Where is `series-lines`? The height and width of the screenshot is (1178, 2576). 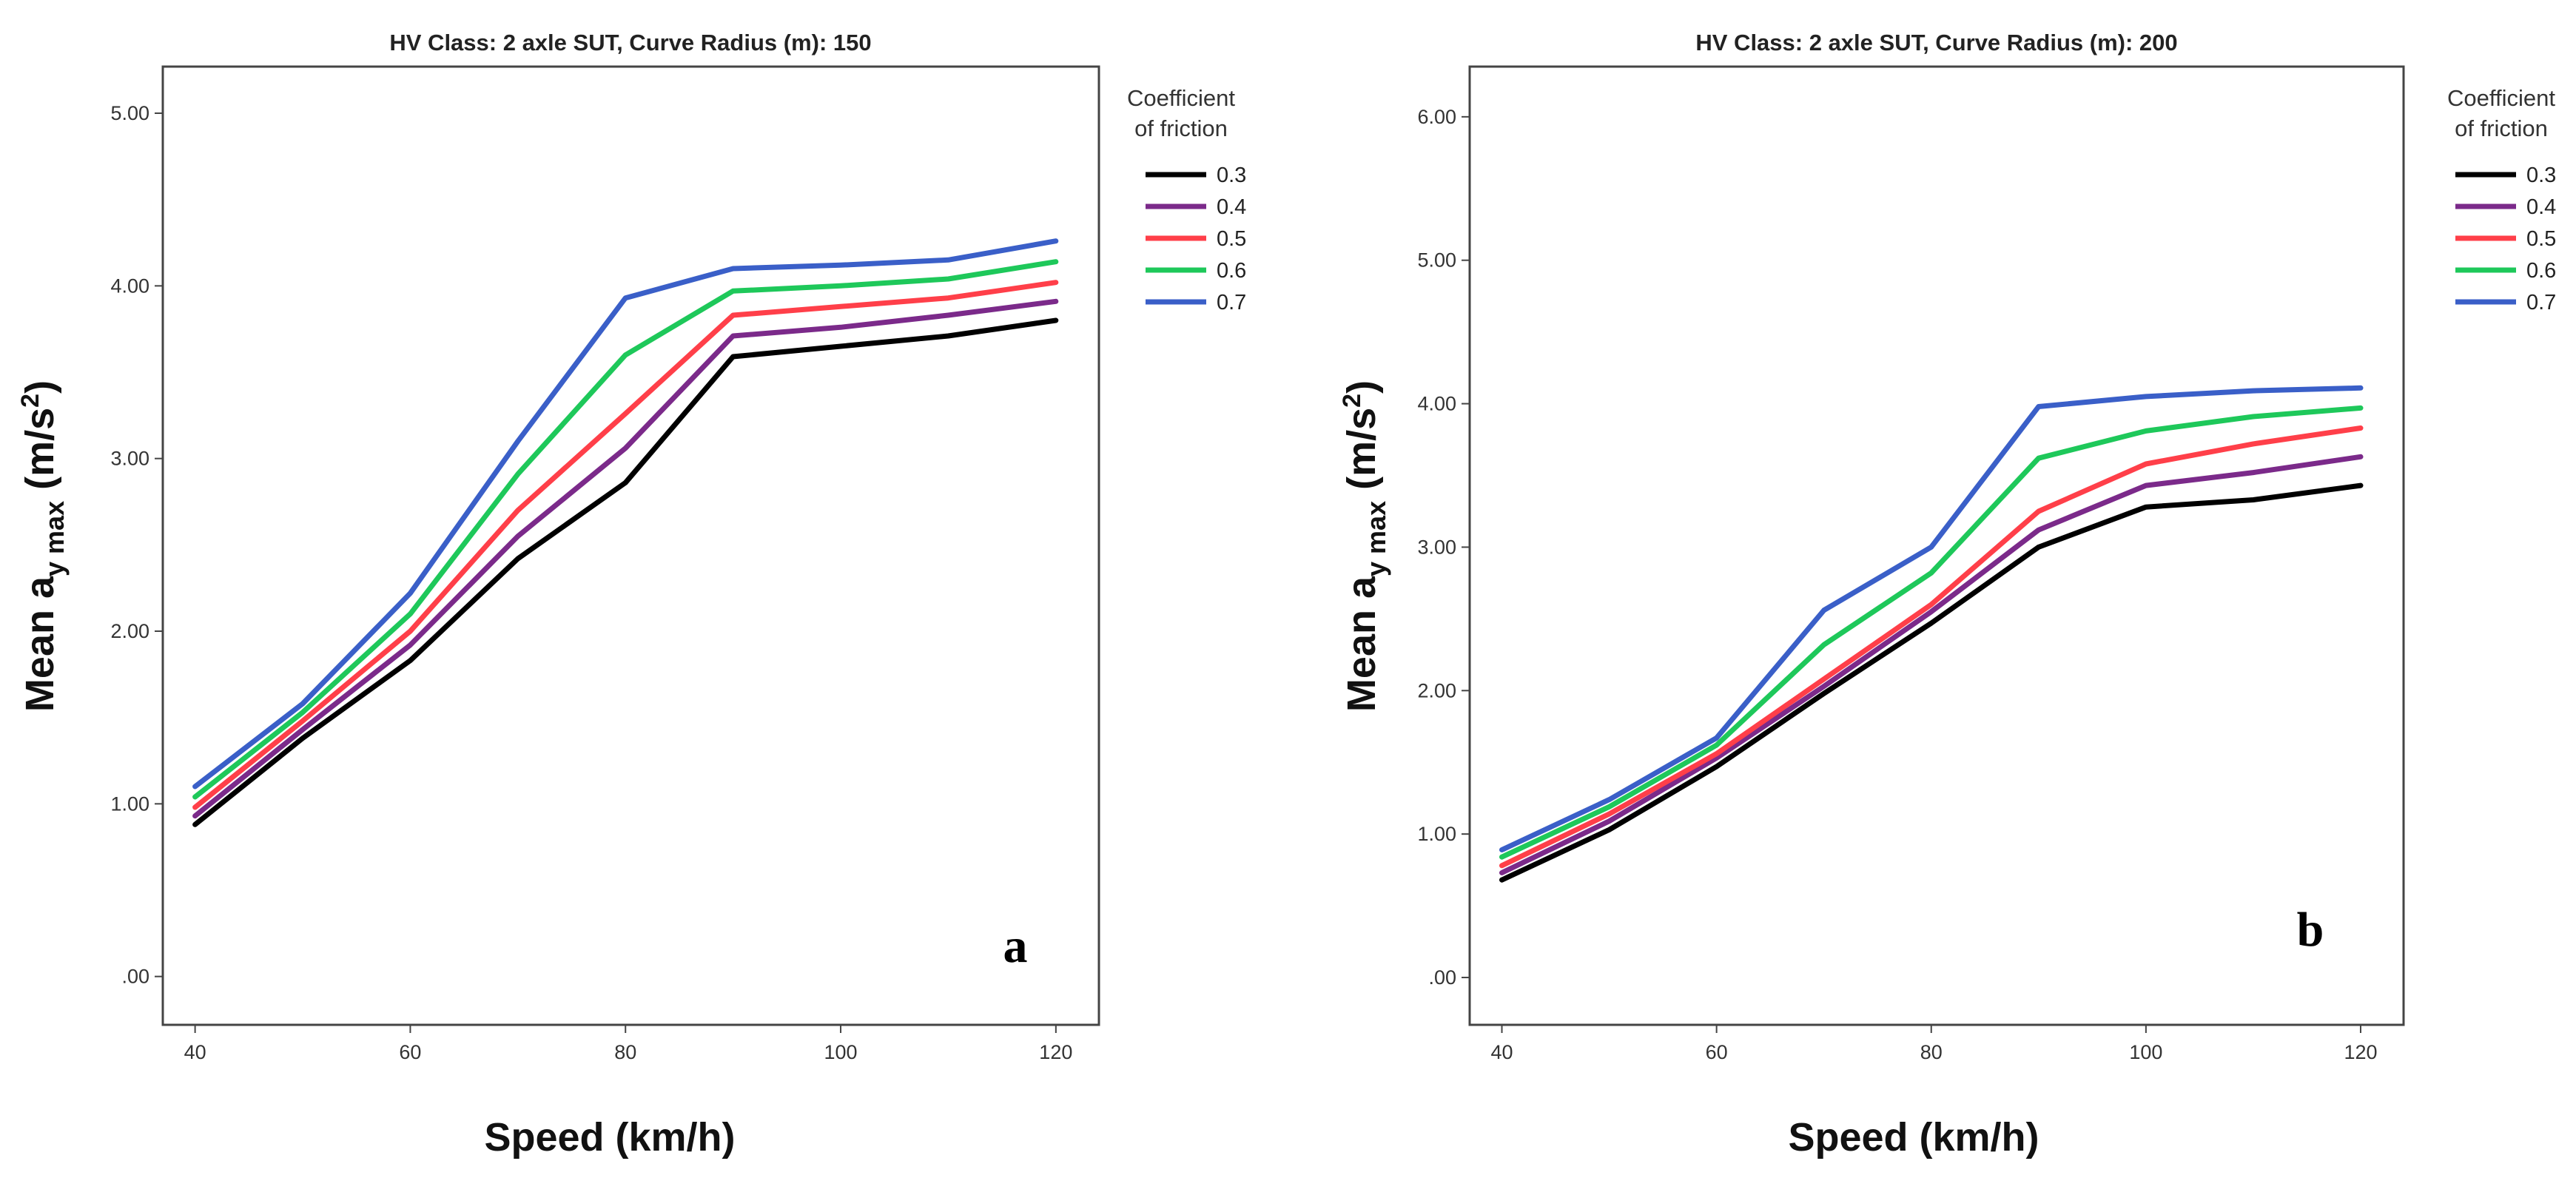 series-lines is located at coordinates (1931, 634).